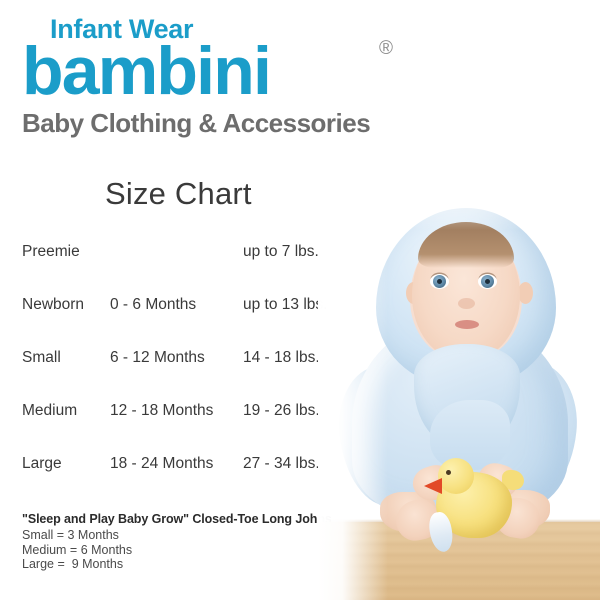  What do you see at coordinates (153, 304) in the screenshot?
I see `cell-age: 0 - 6 Months` at bounding box center [153, 304].